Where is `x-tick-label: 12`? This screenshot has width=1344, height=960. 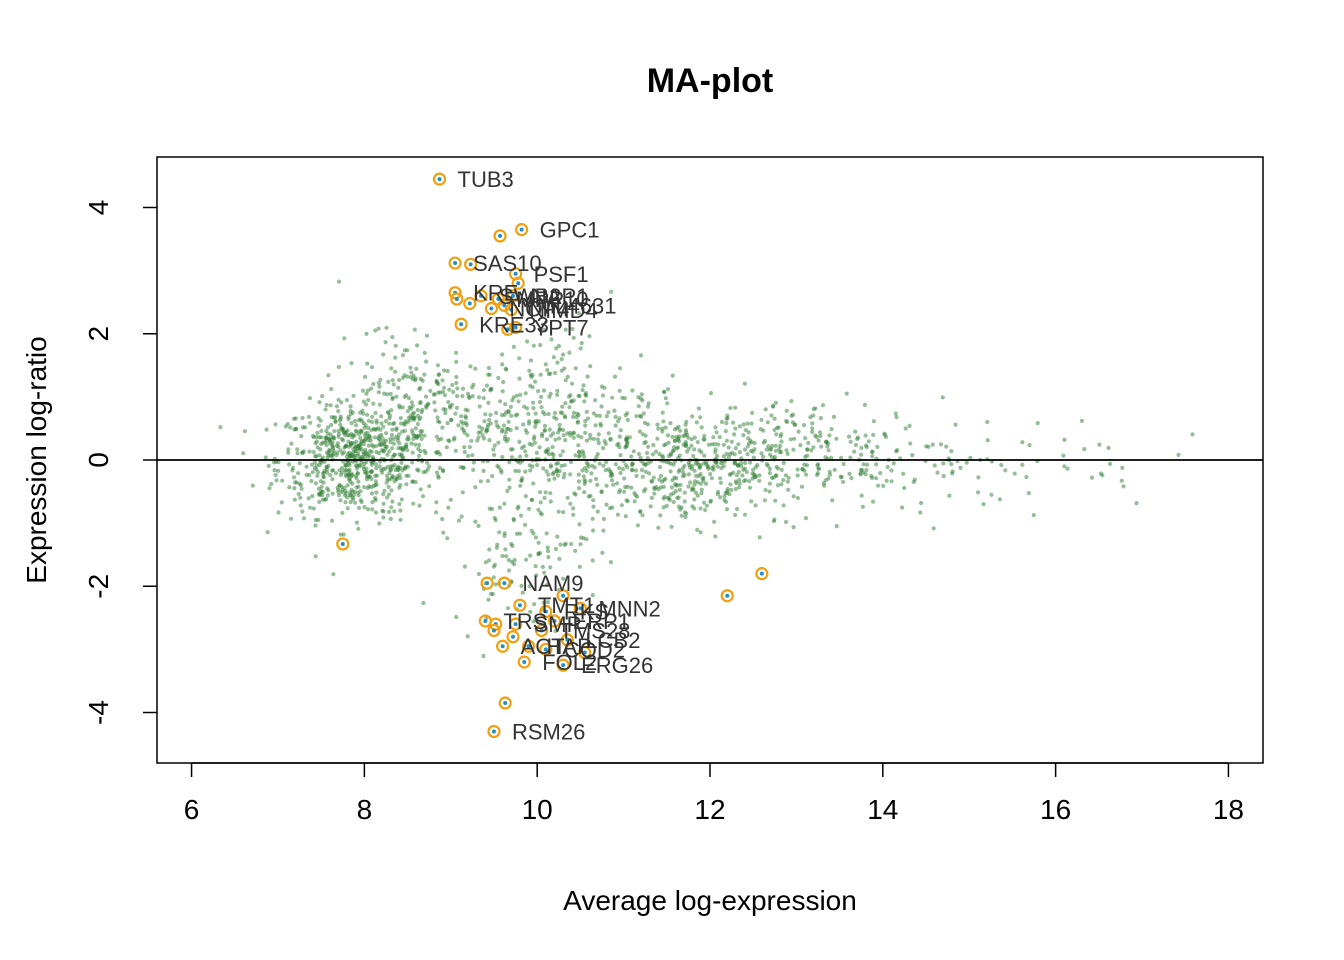
x-tick-label: 12 is located at coordinates (709, 809).